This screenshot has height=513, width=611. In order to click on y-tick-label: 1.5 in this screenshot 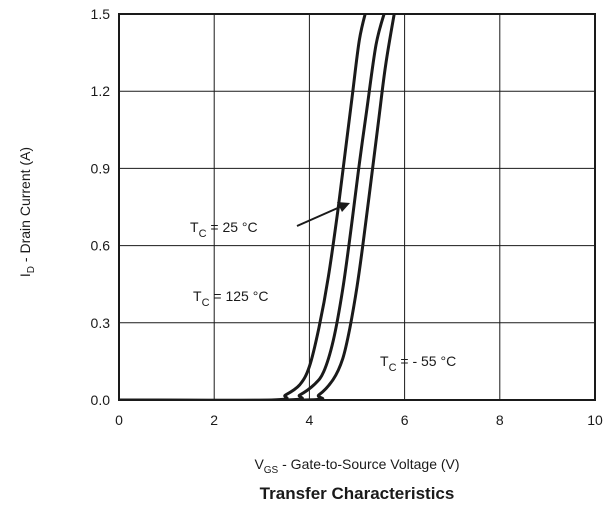, I will do `click(101, 14)`.